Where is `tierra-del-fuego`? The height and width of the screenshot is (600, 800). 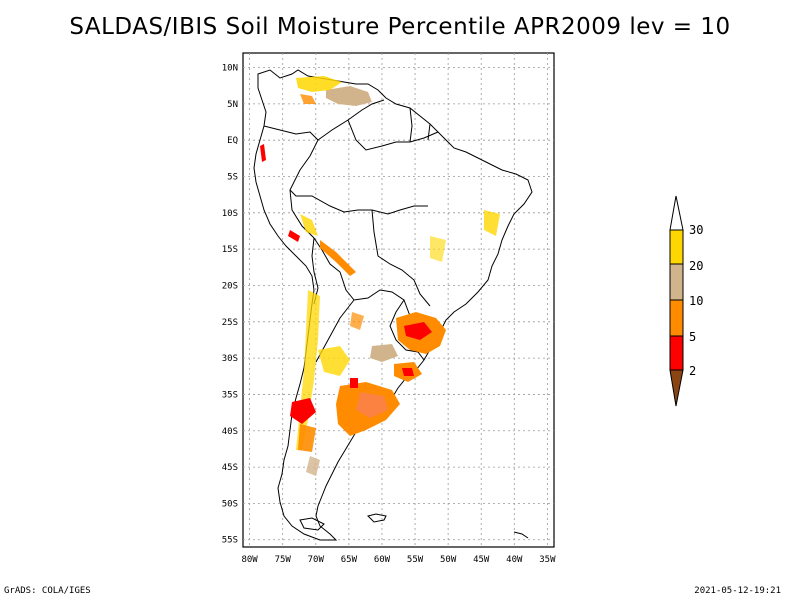 tierra-del-fuego is located at coordinates (312, 524).